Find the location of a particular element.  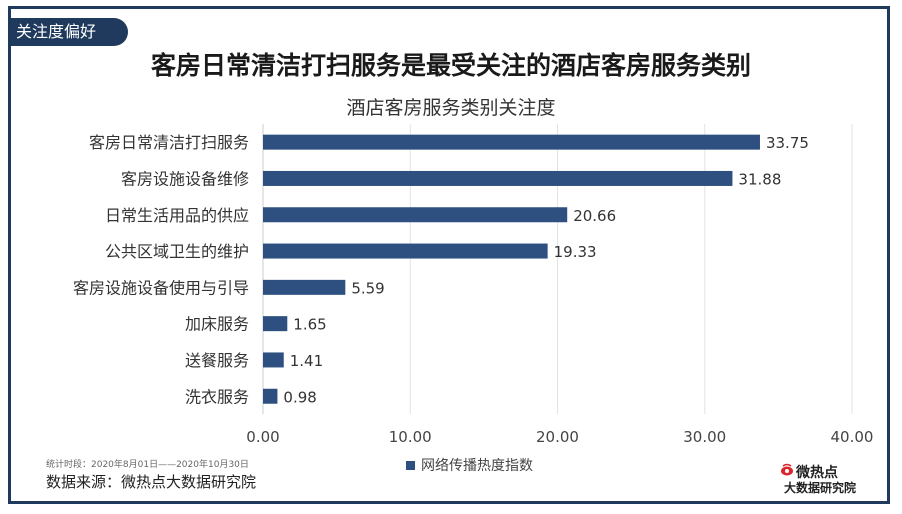

chart-title: 酒店客房服务类别关注度 is located at coordinates (451, 108).